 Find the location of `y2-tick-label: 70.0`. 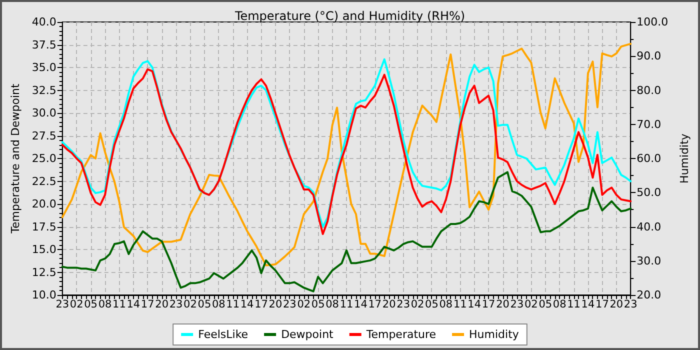

y2-tick-label: 70.0 is located at coordinates (649, 124).